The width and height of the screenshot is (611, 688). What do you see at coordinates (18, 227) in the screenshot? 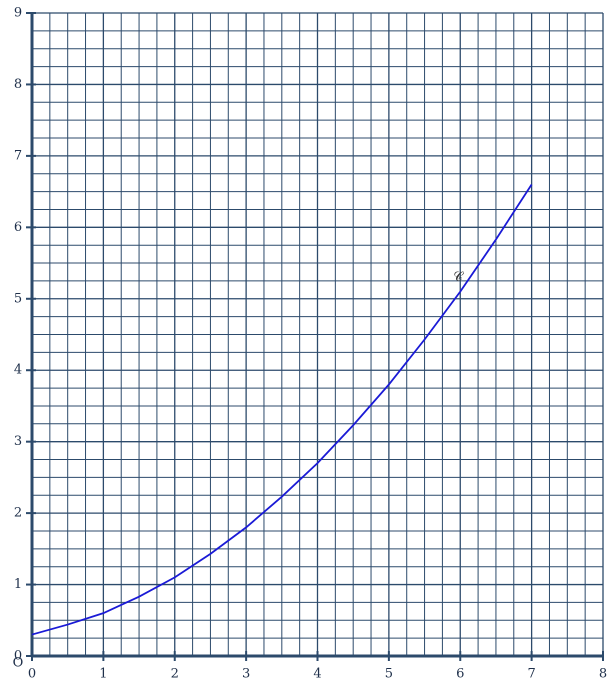
I see `y-tick-label: 6` at bounding box center [18, 227].